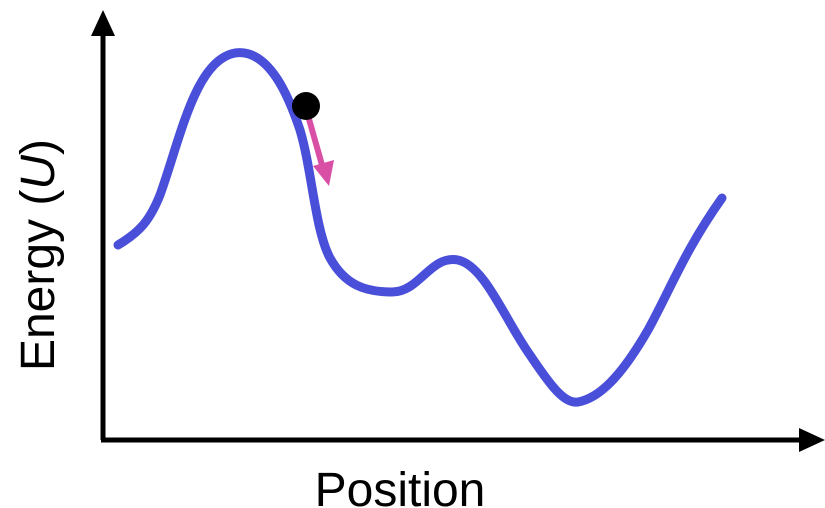 This screenshot has height=508, width=825. What do you see at coordinates (38, 280) in the screenshot?
I see `y-axis-label-prefix: Energy (` at bounding box center [38, 280].